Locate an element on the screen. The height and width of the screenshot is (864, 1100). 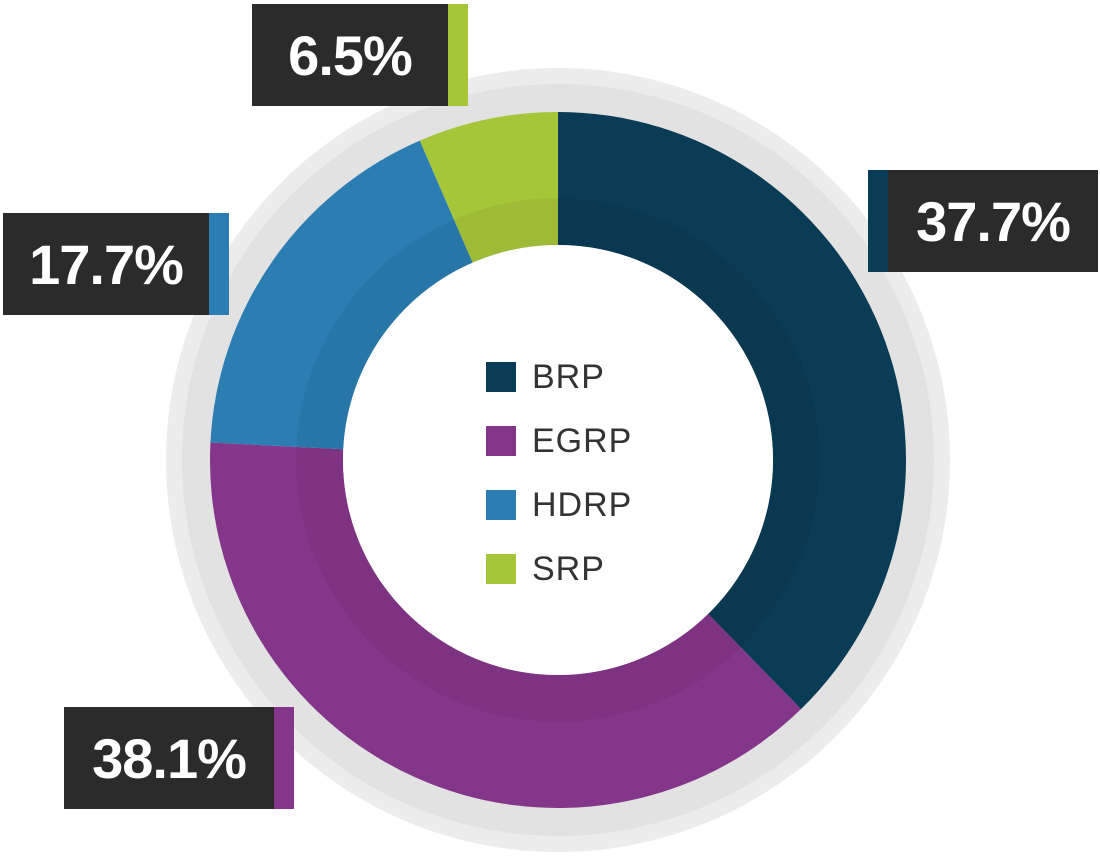
legend-swatch-brp is located at coordinates (501, 377).